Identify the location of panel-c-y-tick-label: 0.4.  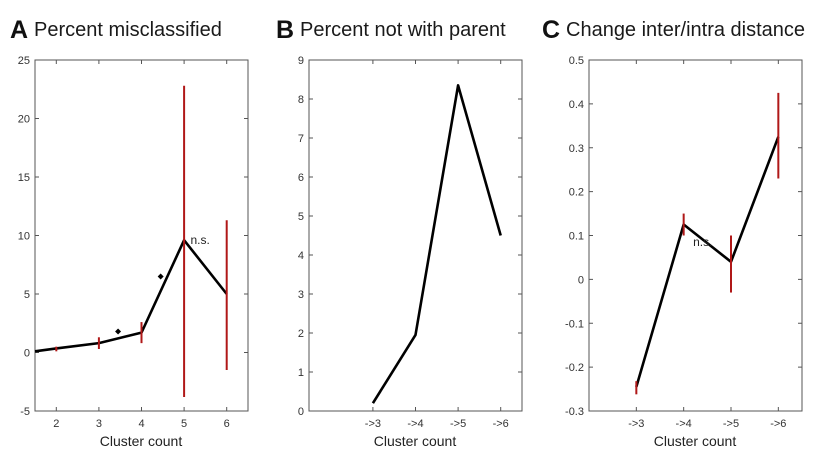
(576, 105).